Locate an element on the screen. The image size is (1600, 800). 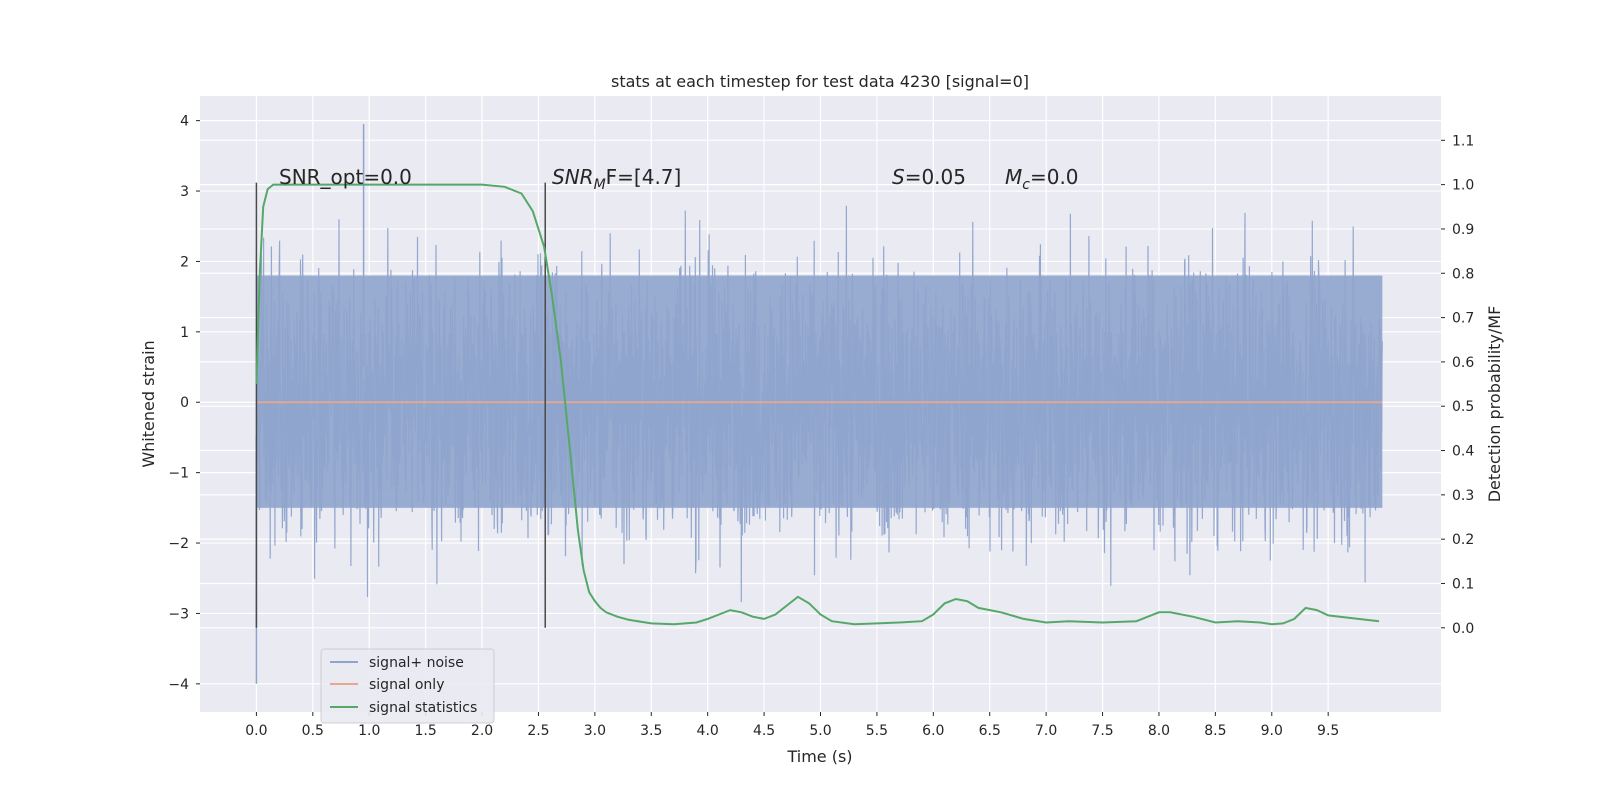
y-tick-label: 1 is located at coordinates (184, 333).